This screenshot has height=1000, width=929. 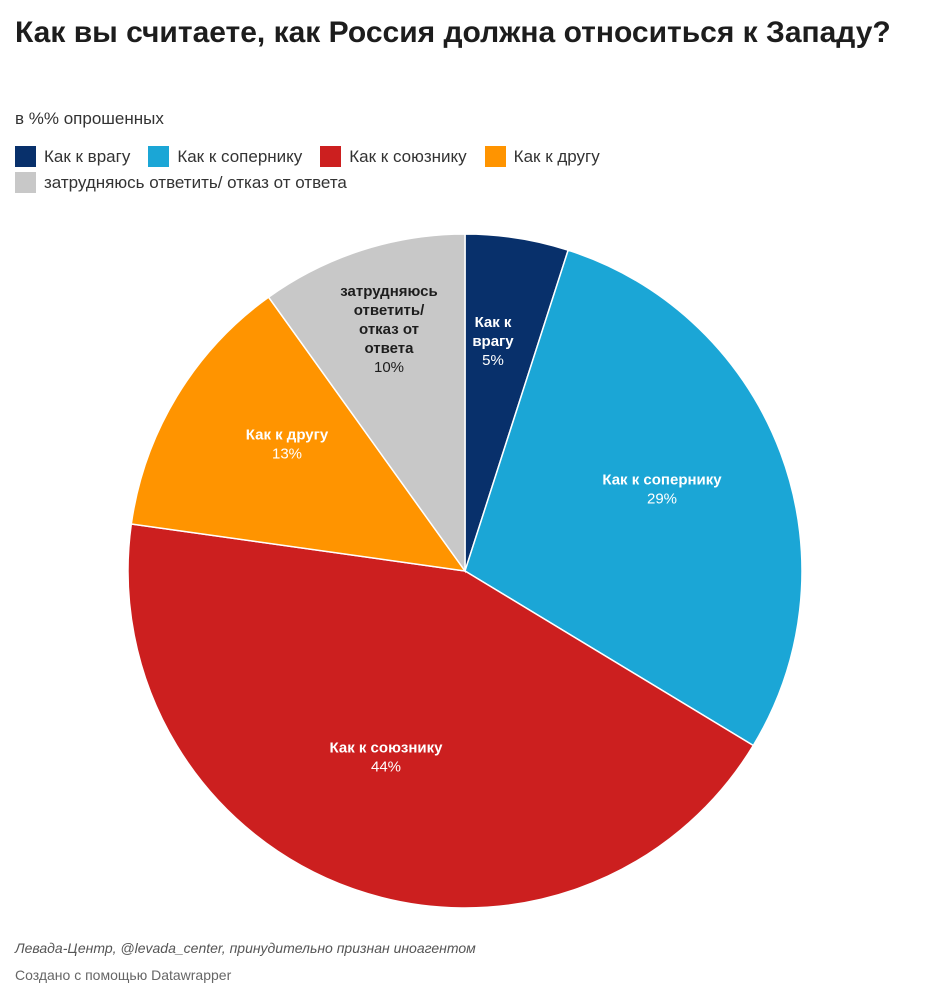 I want to click on legend-label: Как к другу, so click(x=556, y=156).